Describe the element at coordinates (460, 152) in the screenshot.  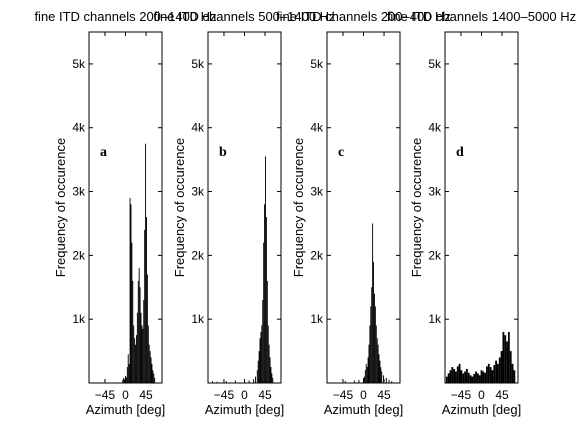
I see `panel-letter: d` at that location.